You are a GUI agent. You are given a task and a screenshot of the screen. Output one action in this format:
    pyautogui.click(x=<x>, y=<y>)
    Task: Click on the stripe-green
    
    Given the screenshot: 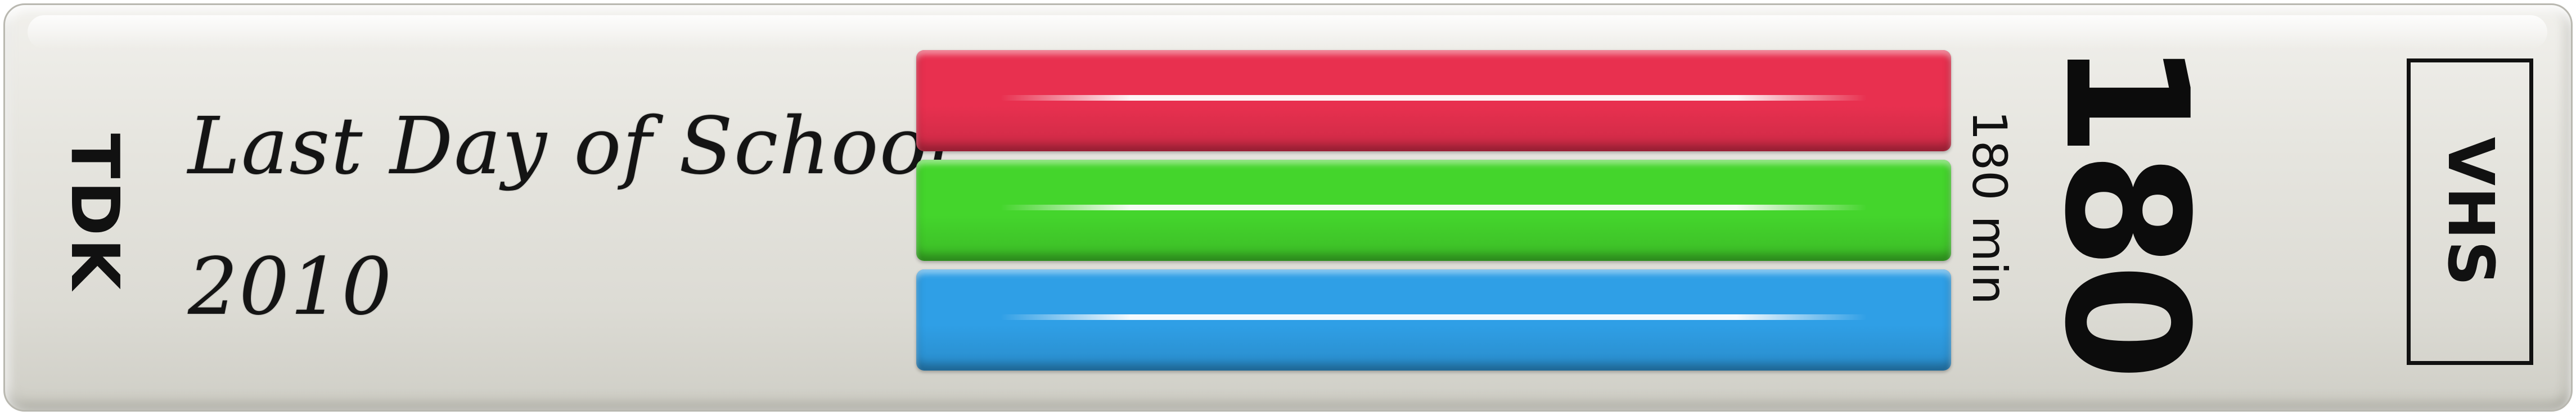 What is the action you would take?
    pyautogui.click(x=1433, y=210)
    